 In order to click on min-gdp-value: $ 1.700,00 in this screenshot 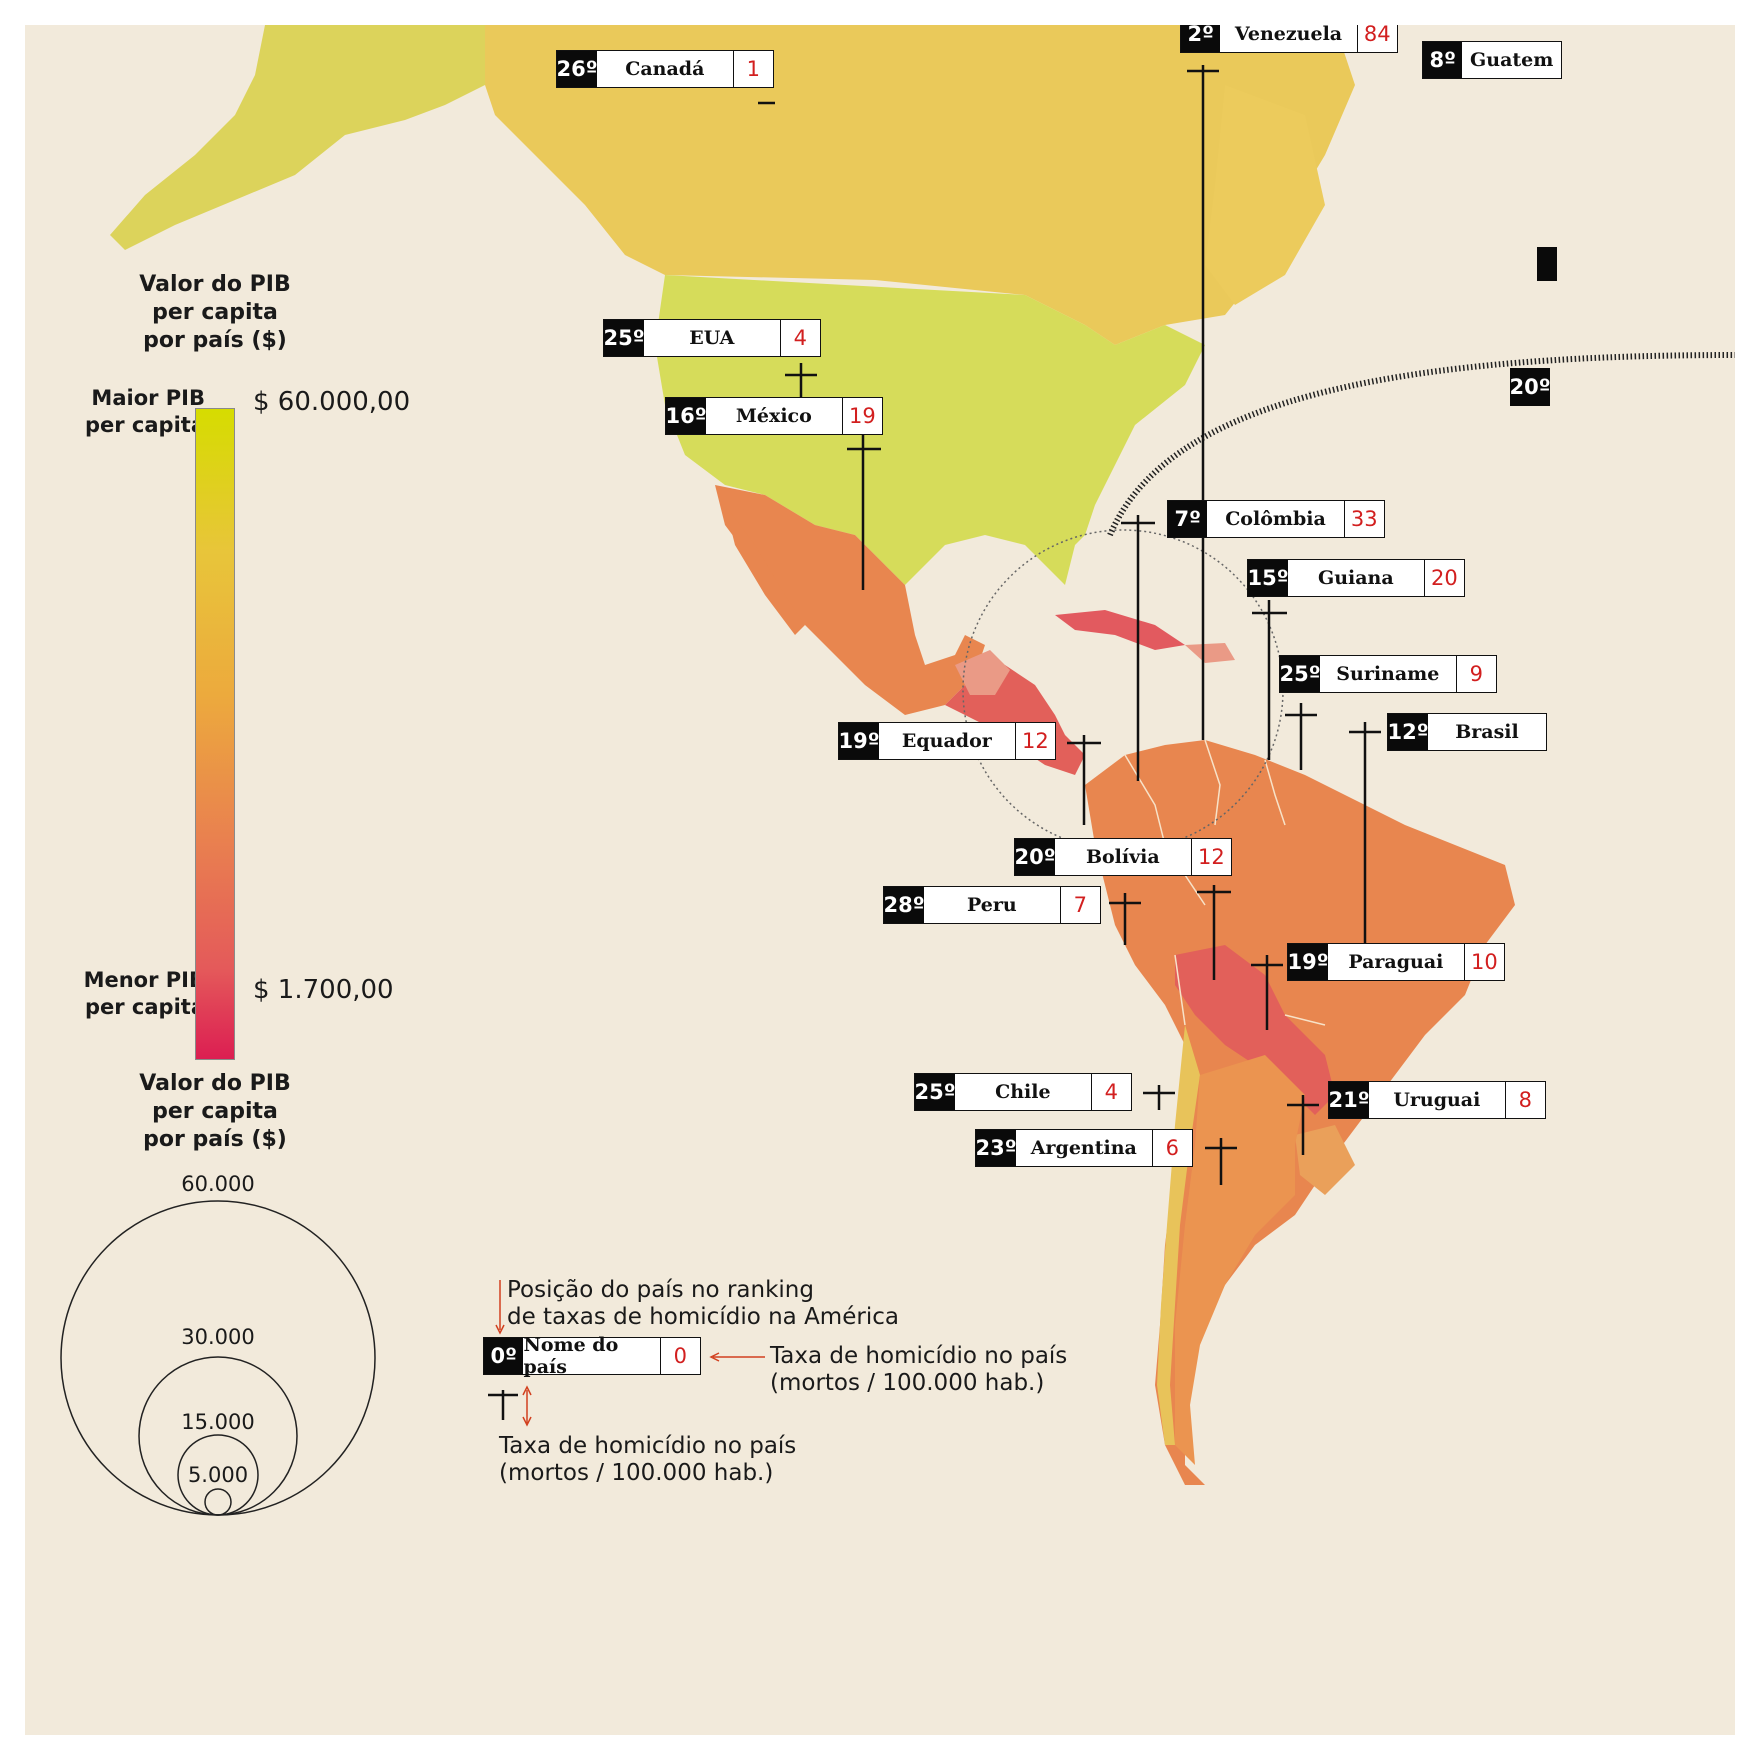, I will do `click(323, 990)`.